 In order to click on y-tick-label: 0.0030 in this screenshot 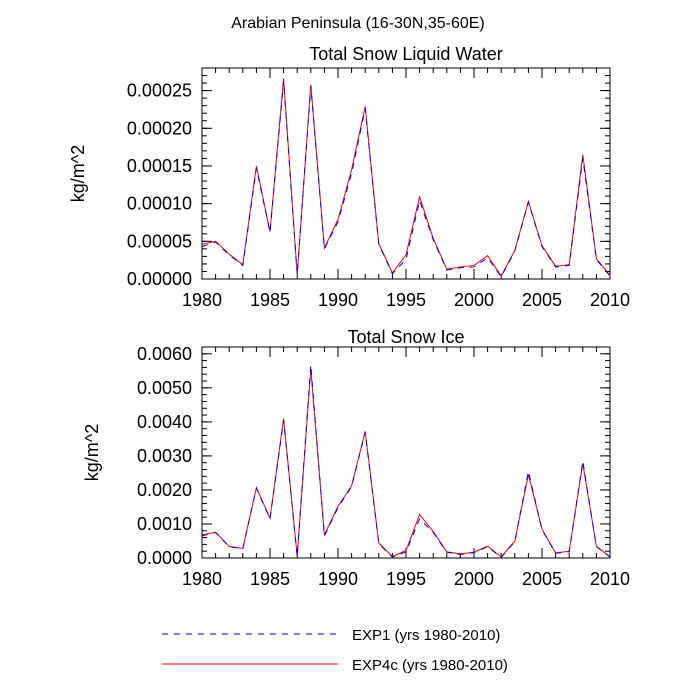, I will do `click(164, 456)`.